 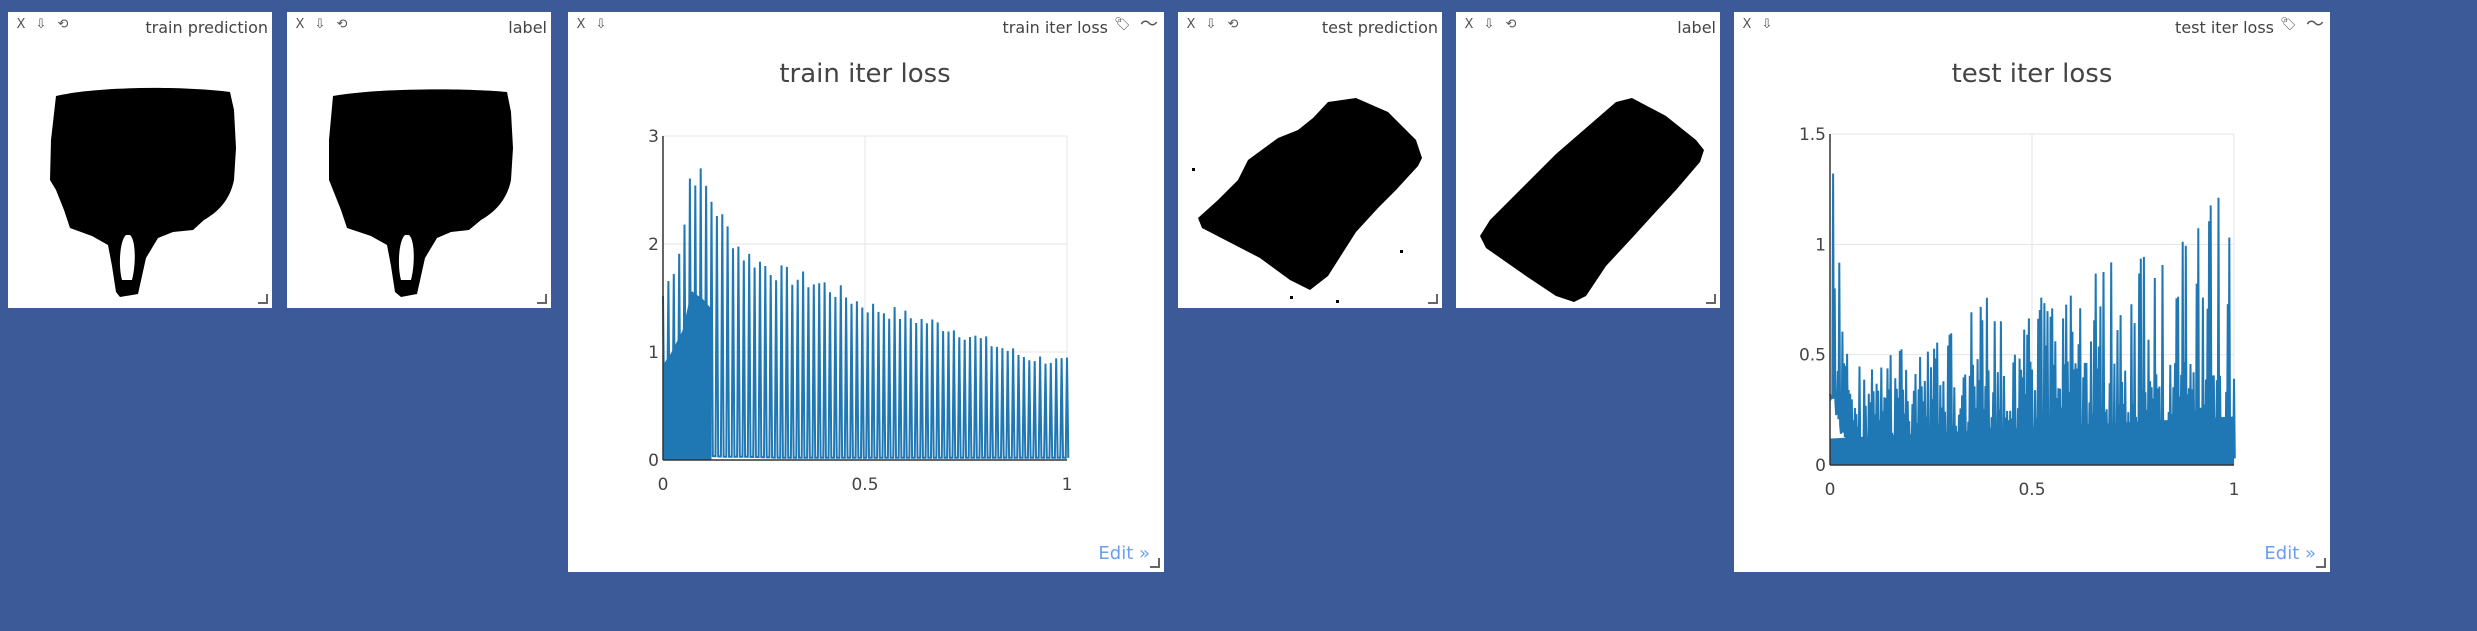 I want to click on test-label-pane: X ⇩ ⟲ label, so click(x=1588, y=160).